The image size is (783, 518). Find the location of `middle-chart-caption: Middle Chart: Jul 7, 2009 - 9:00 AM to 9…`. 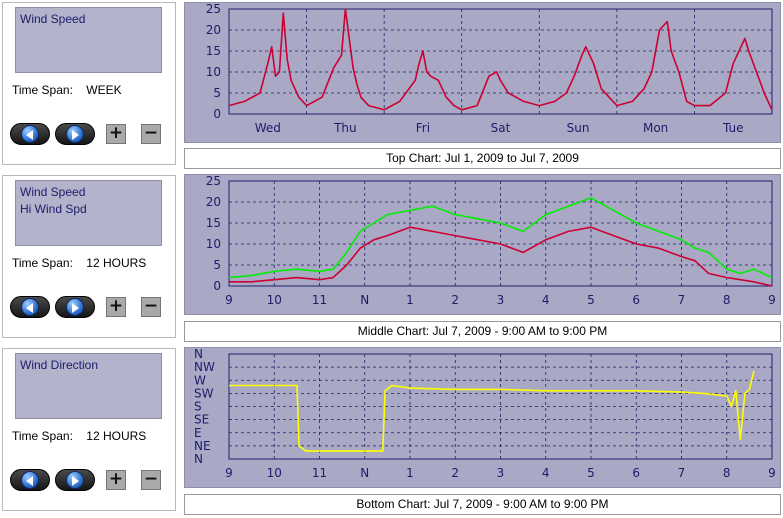

middle-chart-caption: Middle Chart: Jul 7, 2009 - 9:00 AM to 9… is located at coordinates (482, 331).